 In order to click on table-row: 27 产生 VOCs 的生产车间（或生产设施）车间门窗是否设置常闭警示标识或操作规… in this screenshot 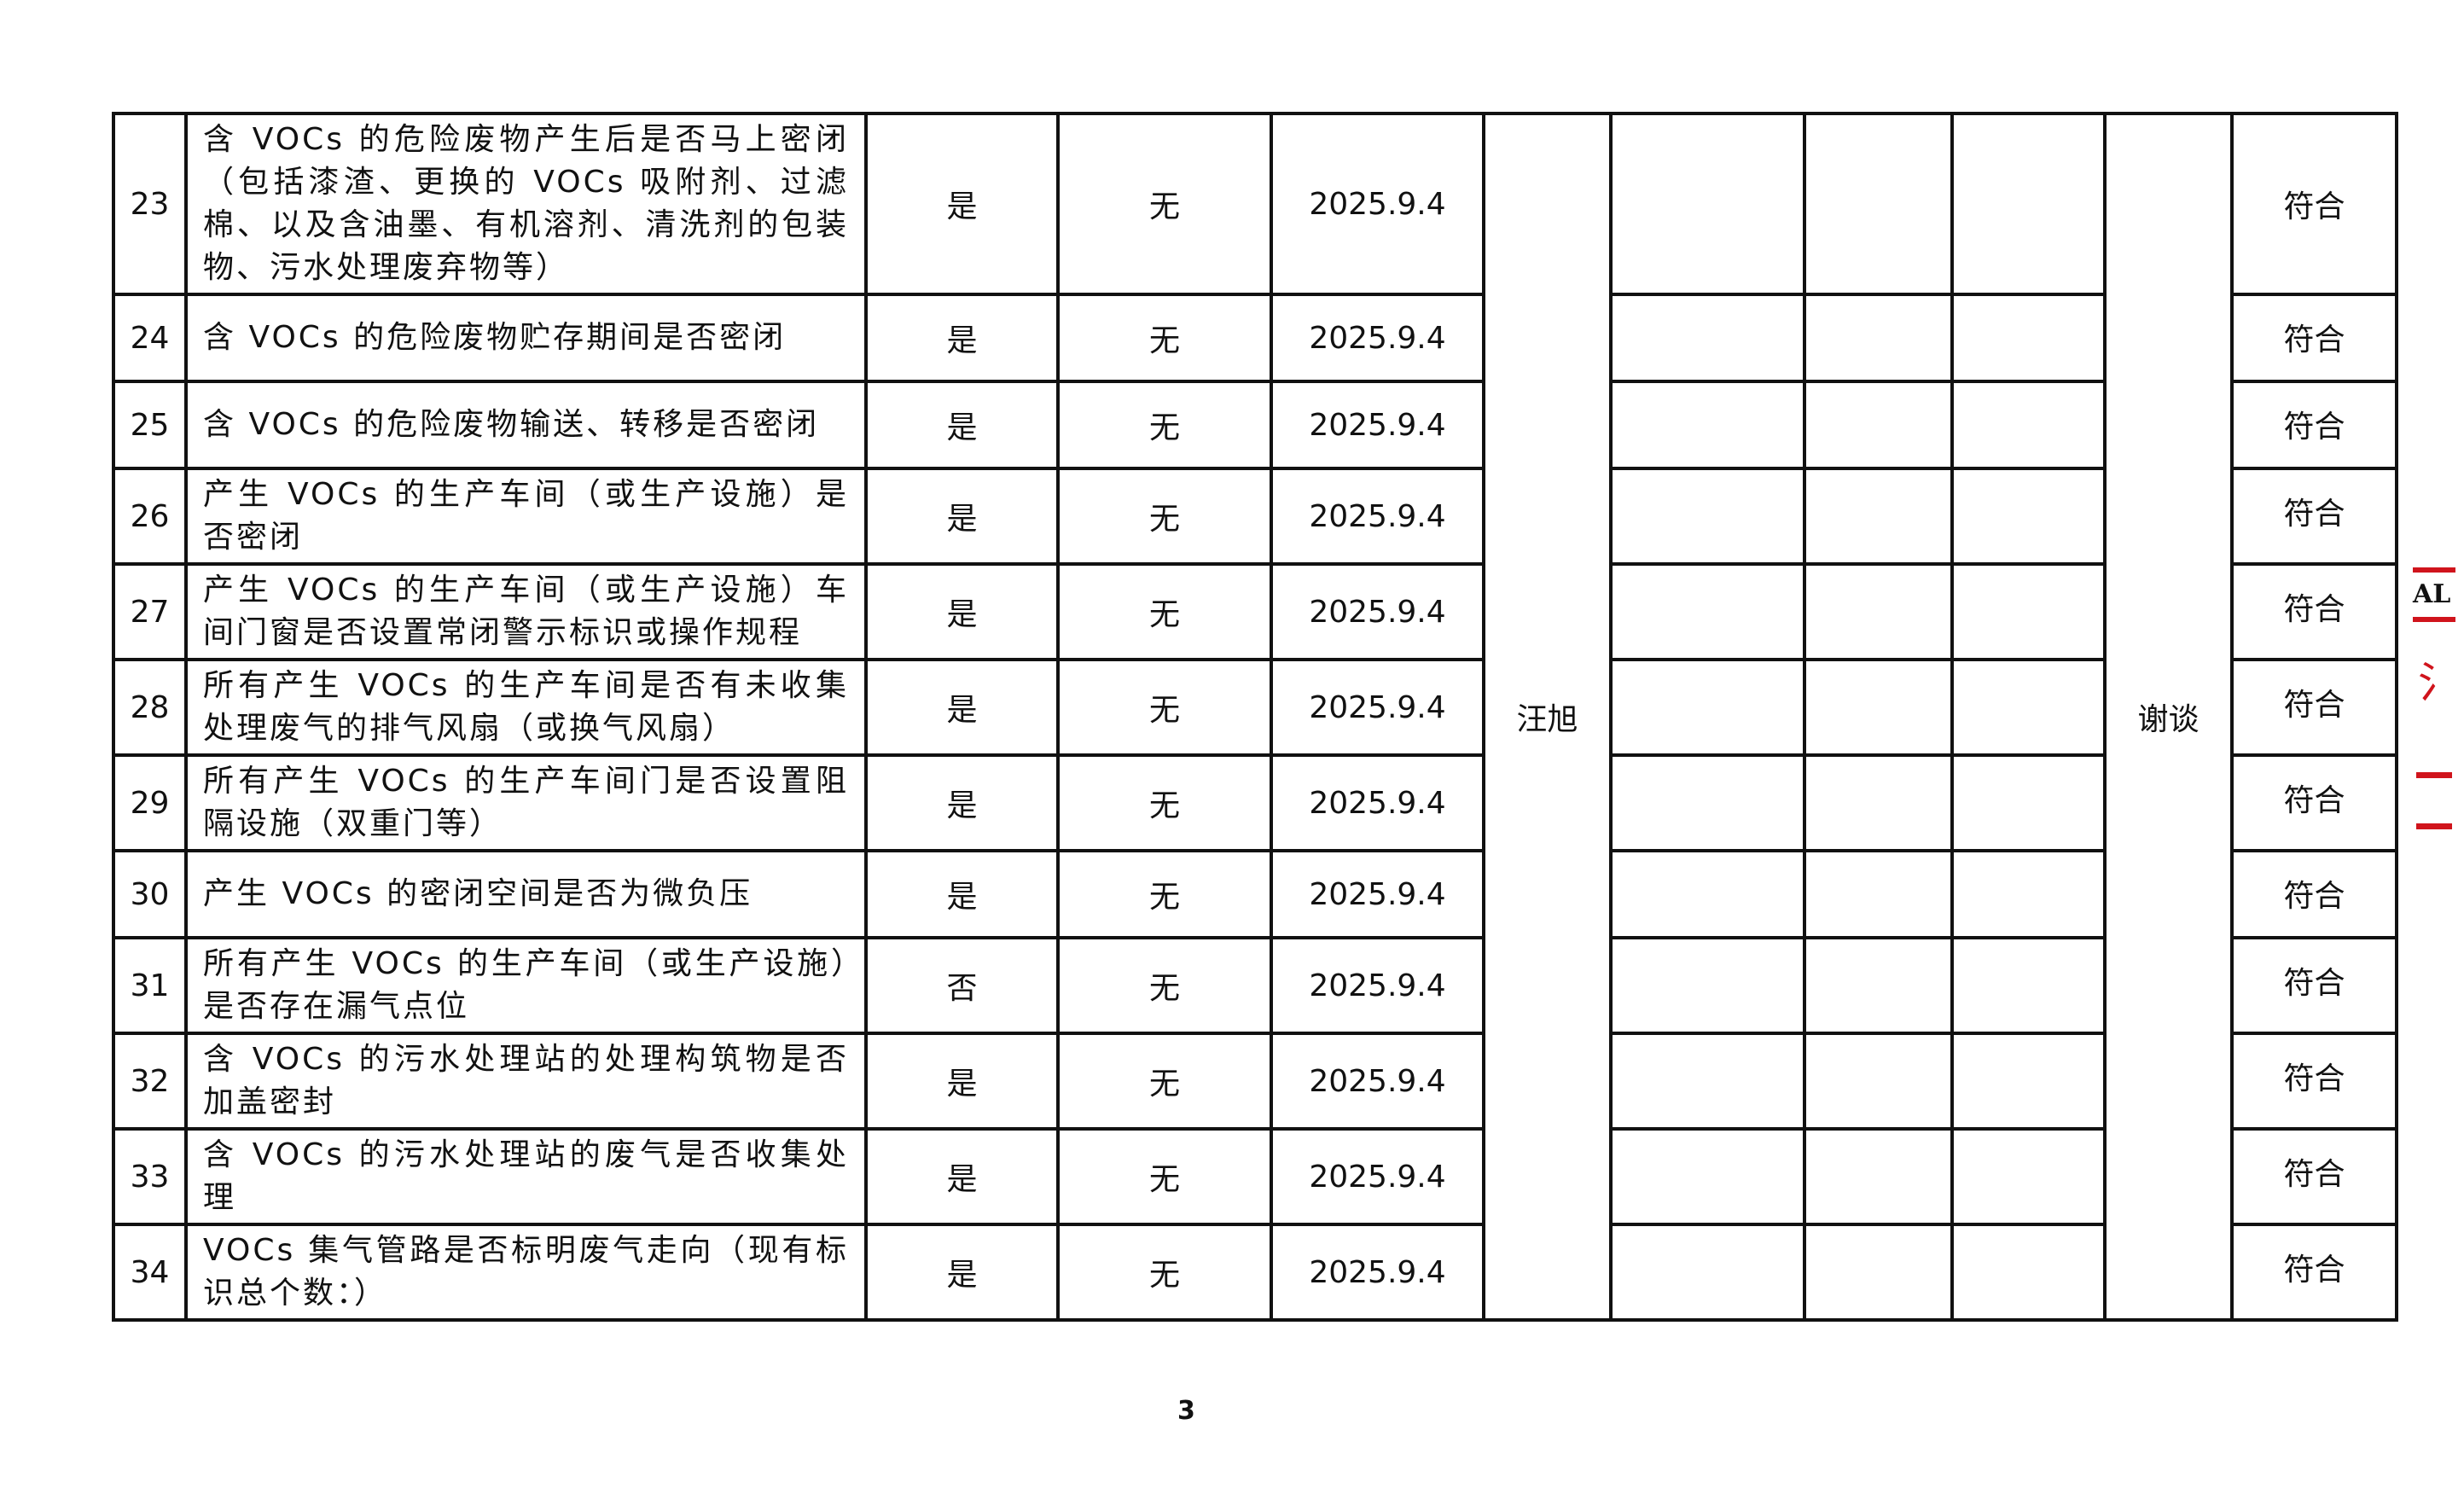, I will do `click(1255, 611)`.